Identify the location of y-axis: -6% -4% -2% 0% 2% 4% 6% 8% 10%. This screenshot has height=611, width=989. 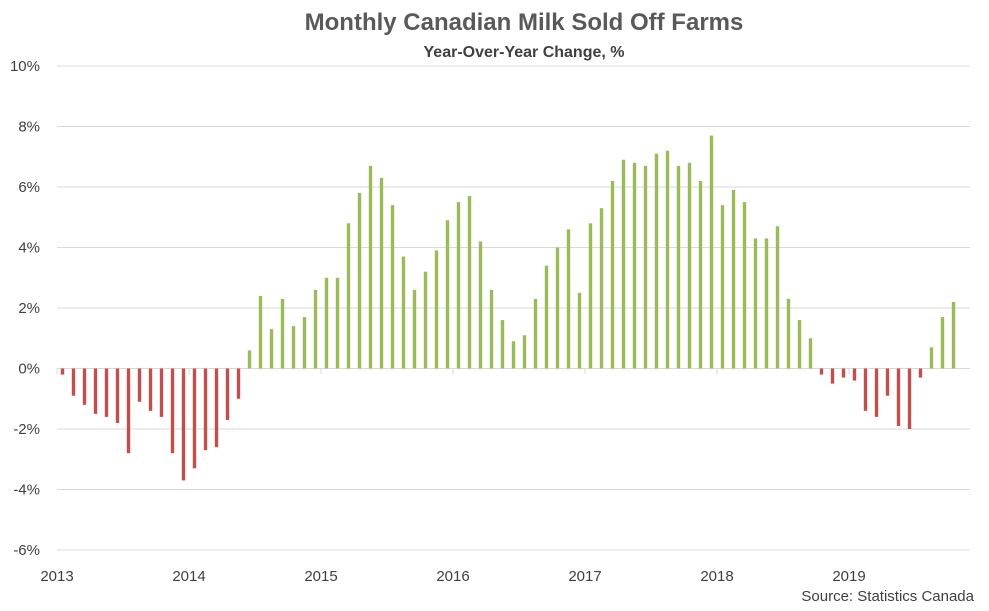
(25, 308).